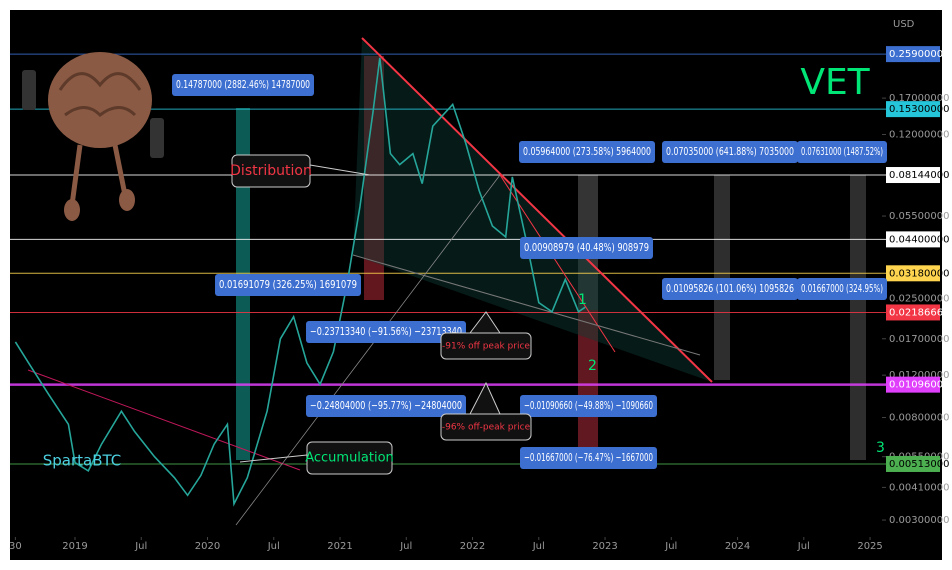 This screenshot has width=952, height=570. I want to click on x-tick-label: 30, so click(15, 546).